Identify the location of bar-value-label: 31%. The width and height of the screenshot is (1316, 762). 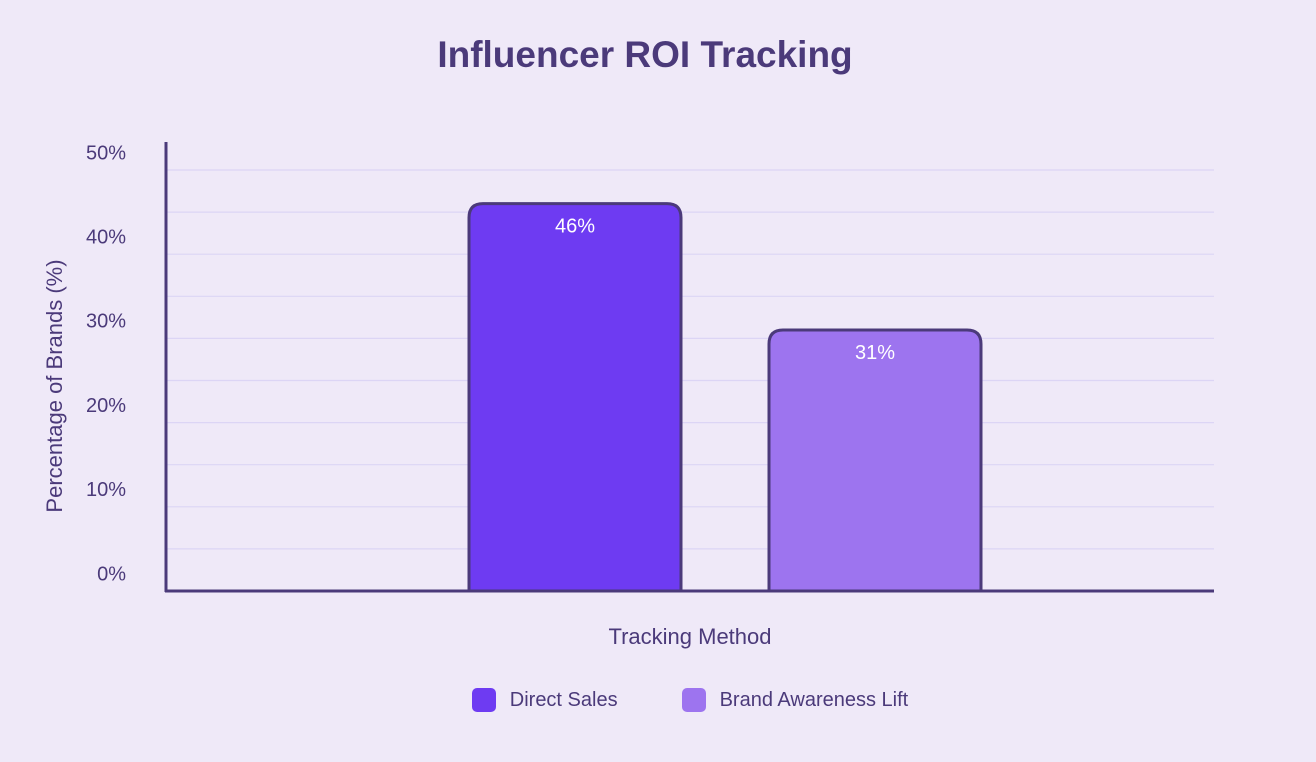
(875, 353).